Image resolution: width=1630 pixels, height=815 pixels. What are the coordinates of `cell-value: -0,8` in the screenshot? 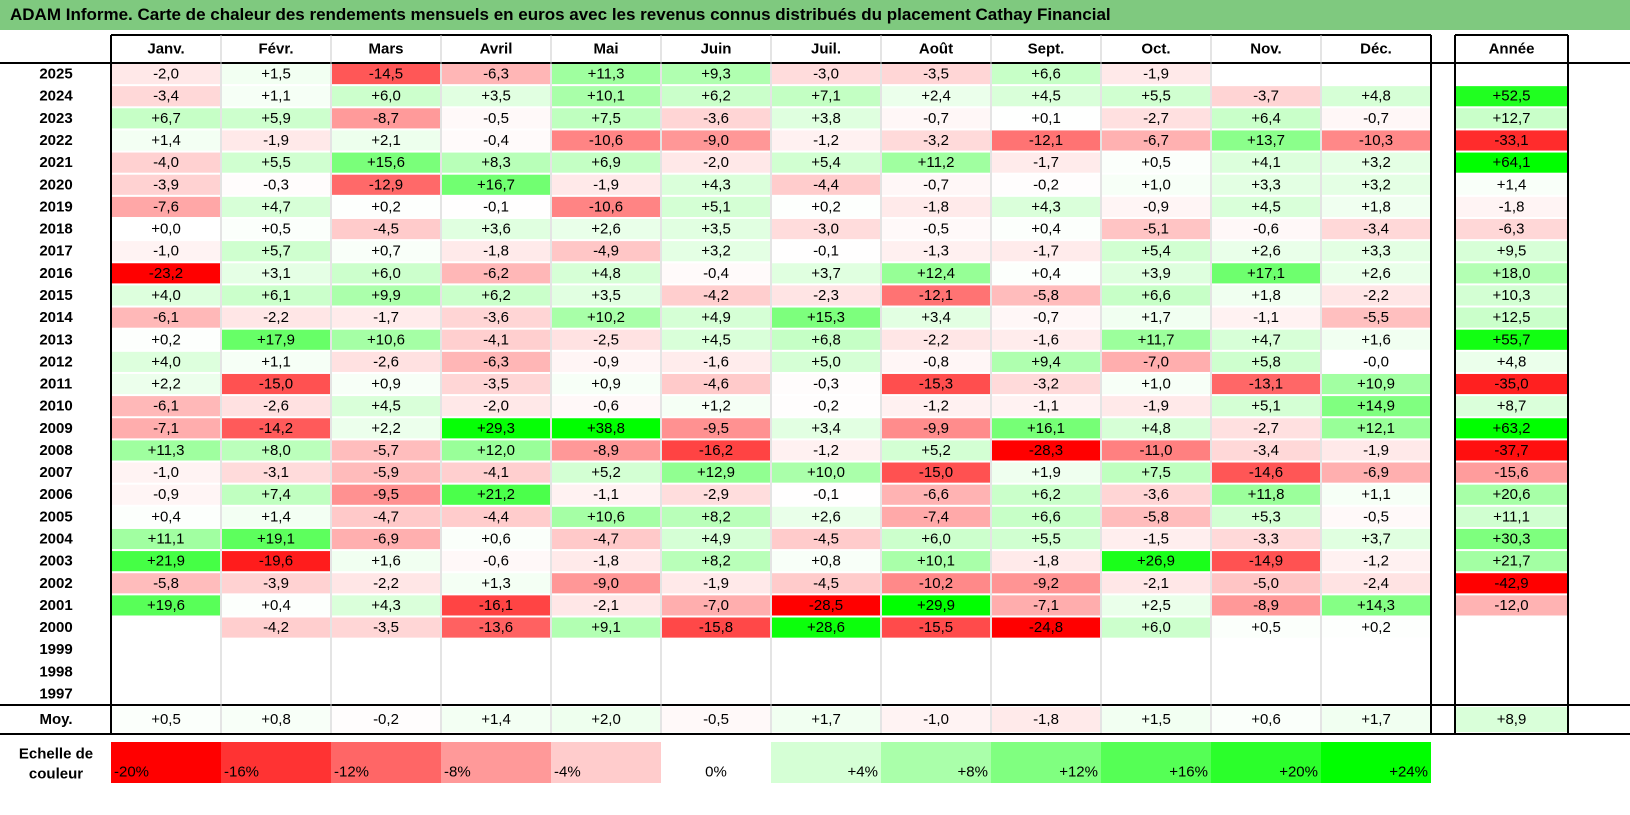 It's located at (936, 361).